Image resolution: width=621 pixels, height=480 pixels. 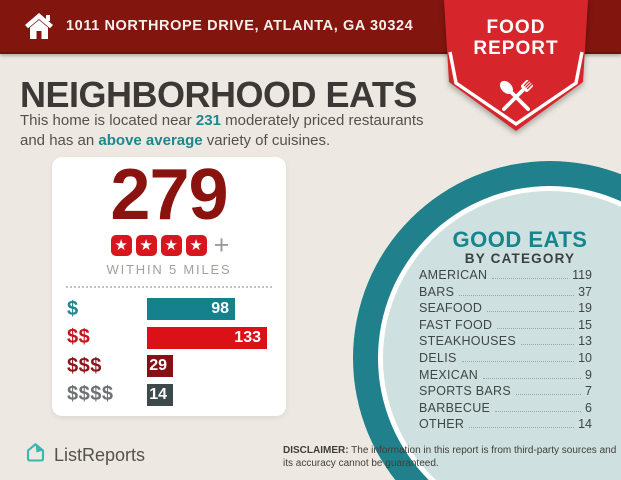 I want to click on category-label: BARBECUE, so click(x=455, y=407).